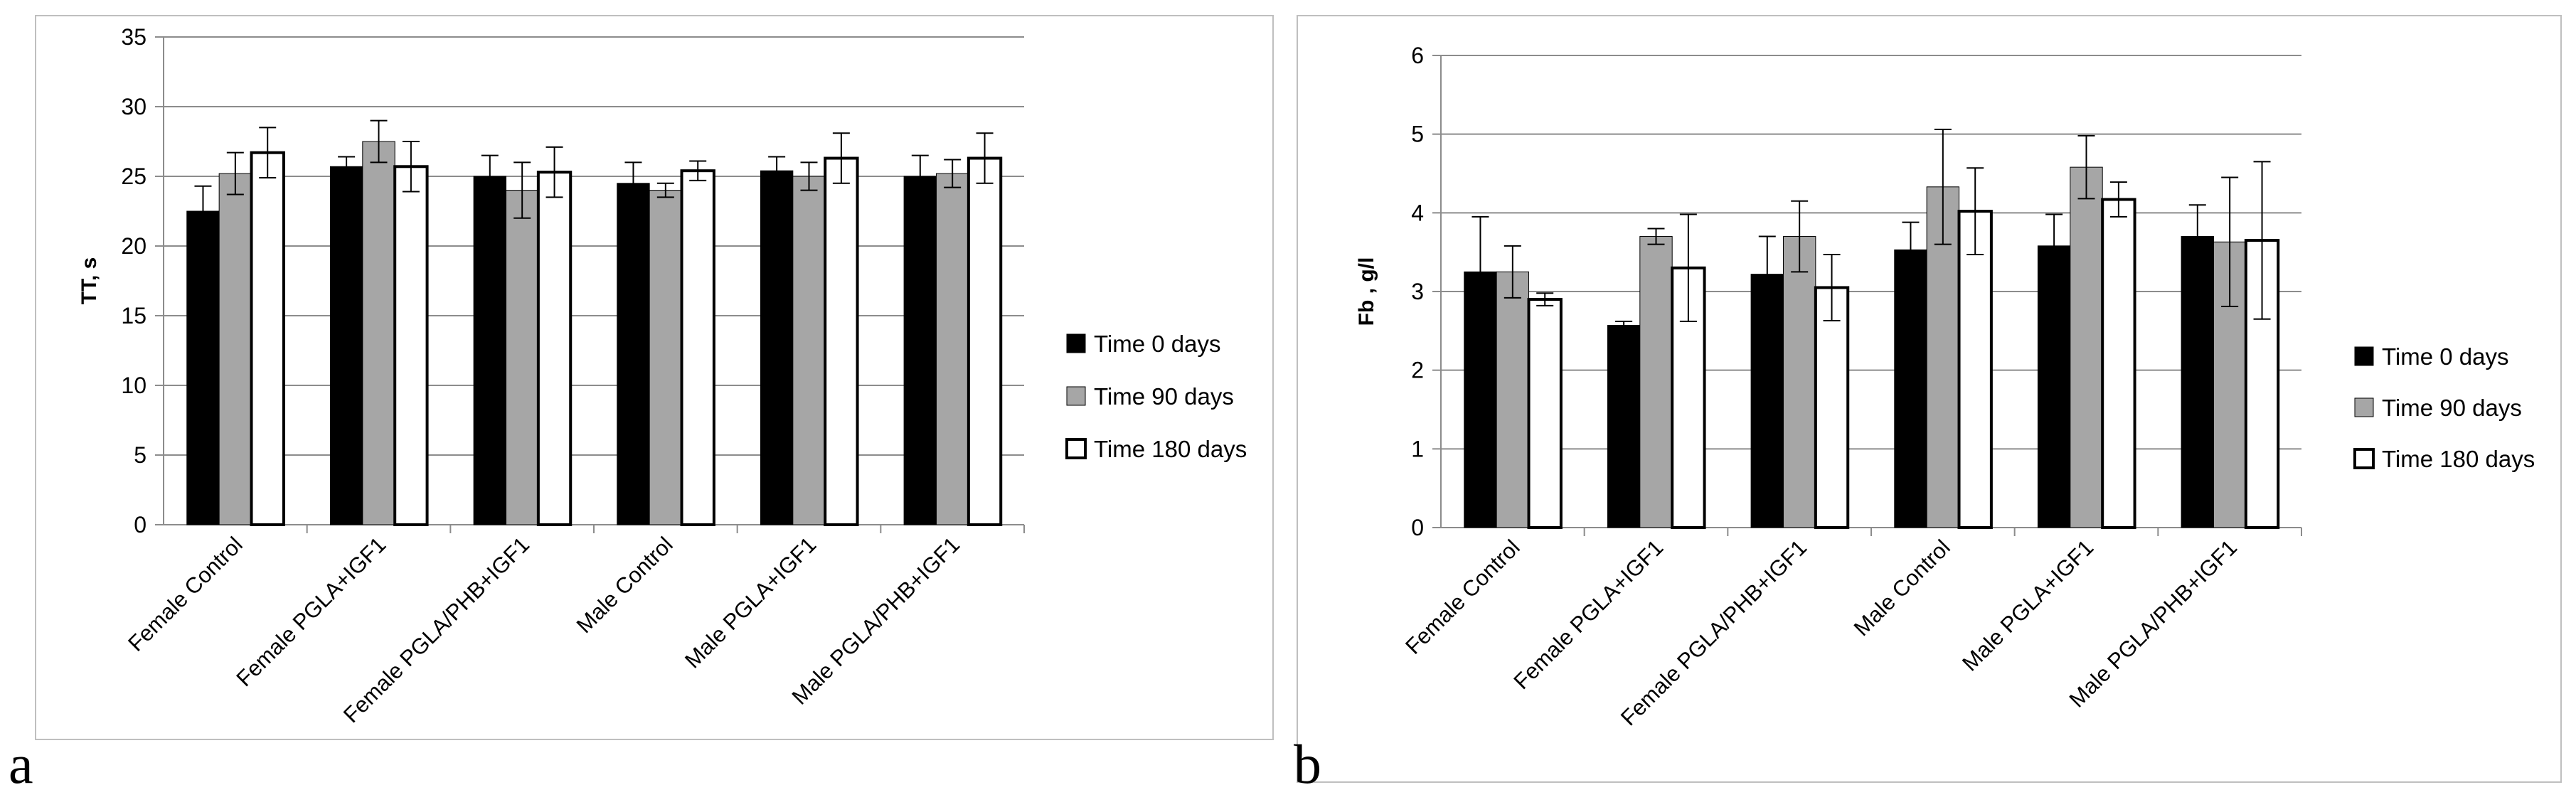 This screenshot has width=2576, height=807. What do you see at coordinates (1417, 55) in the screenshot?
I see `y-tick-label: 6` at bounding box center [1417, 55].